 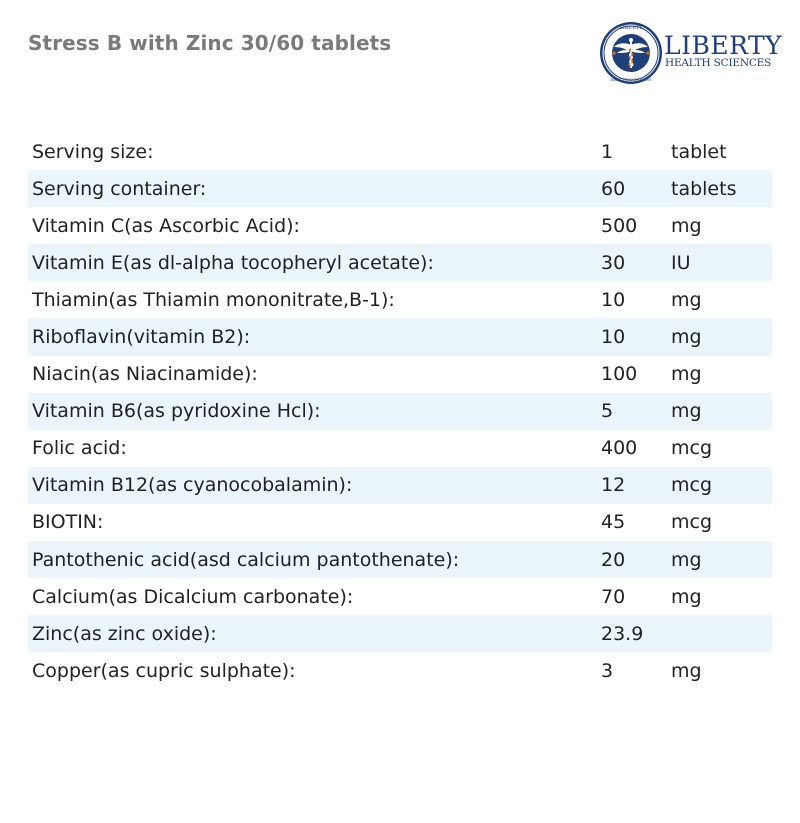 What do you see at coordinates (213, 299) in the screenshot?
I see `nutrient-name: Thiamin(as Thiamin mononitrate,B-1):` at bounding box center [213, 299].